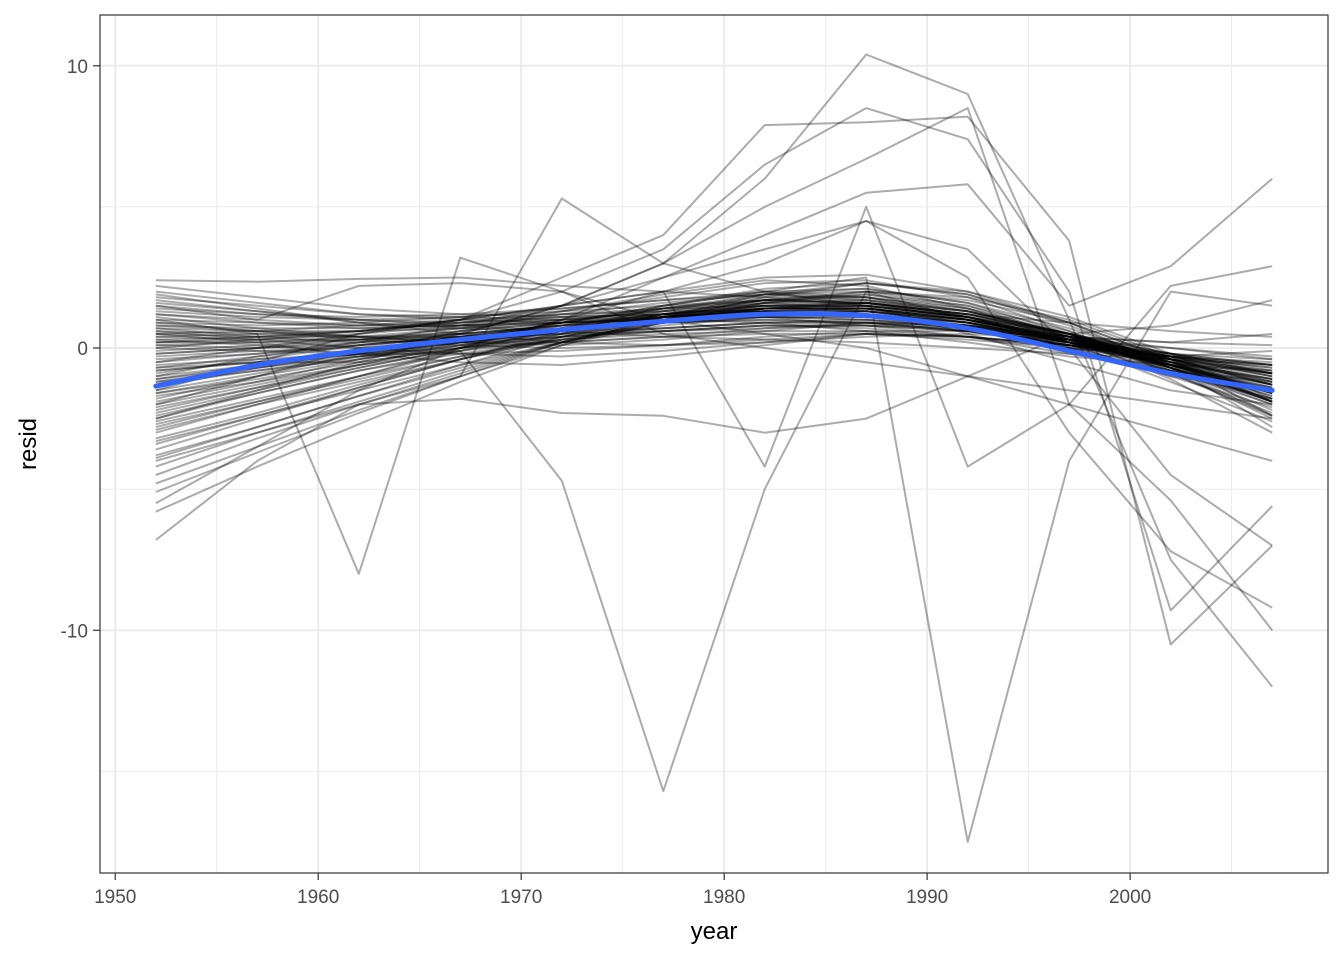 This screenshot has height=960, width=1344. What do you see at coordinates (724, 897) in the screenshot?
I see `x-tick-label: 1980` at bounding box center [724, 897].